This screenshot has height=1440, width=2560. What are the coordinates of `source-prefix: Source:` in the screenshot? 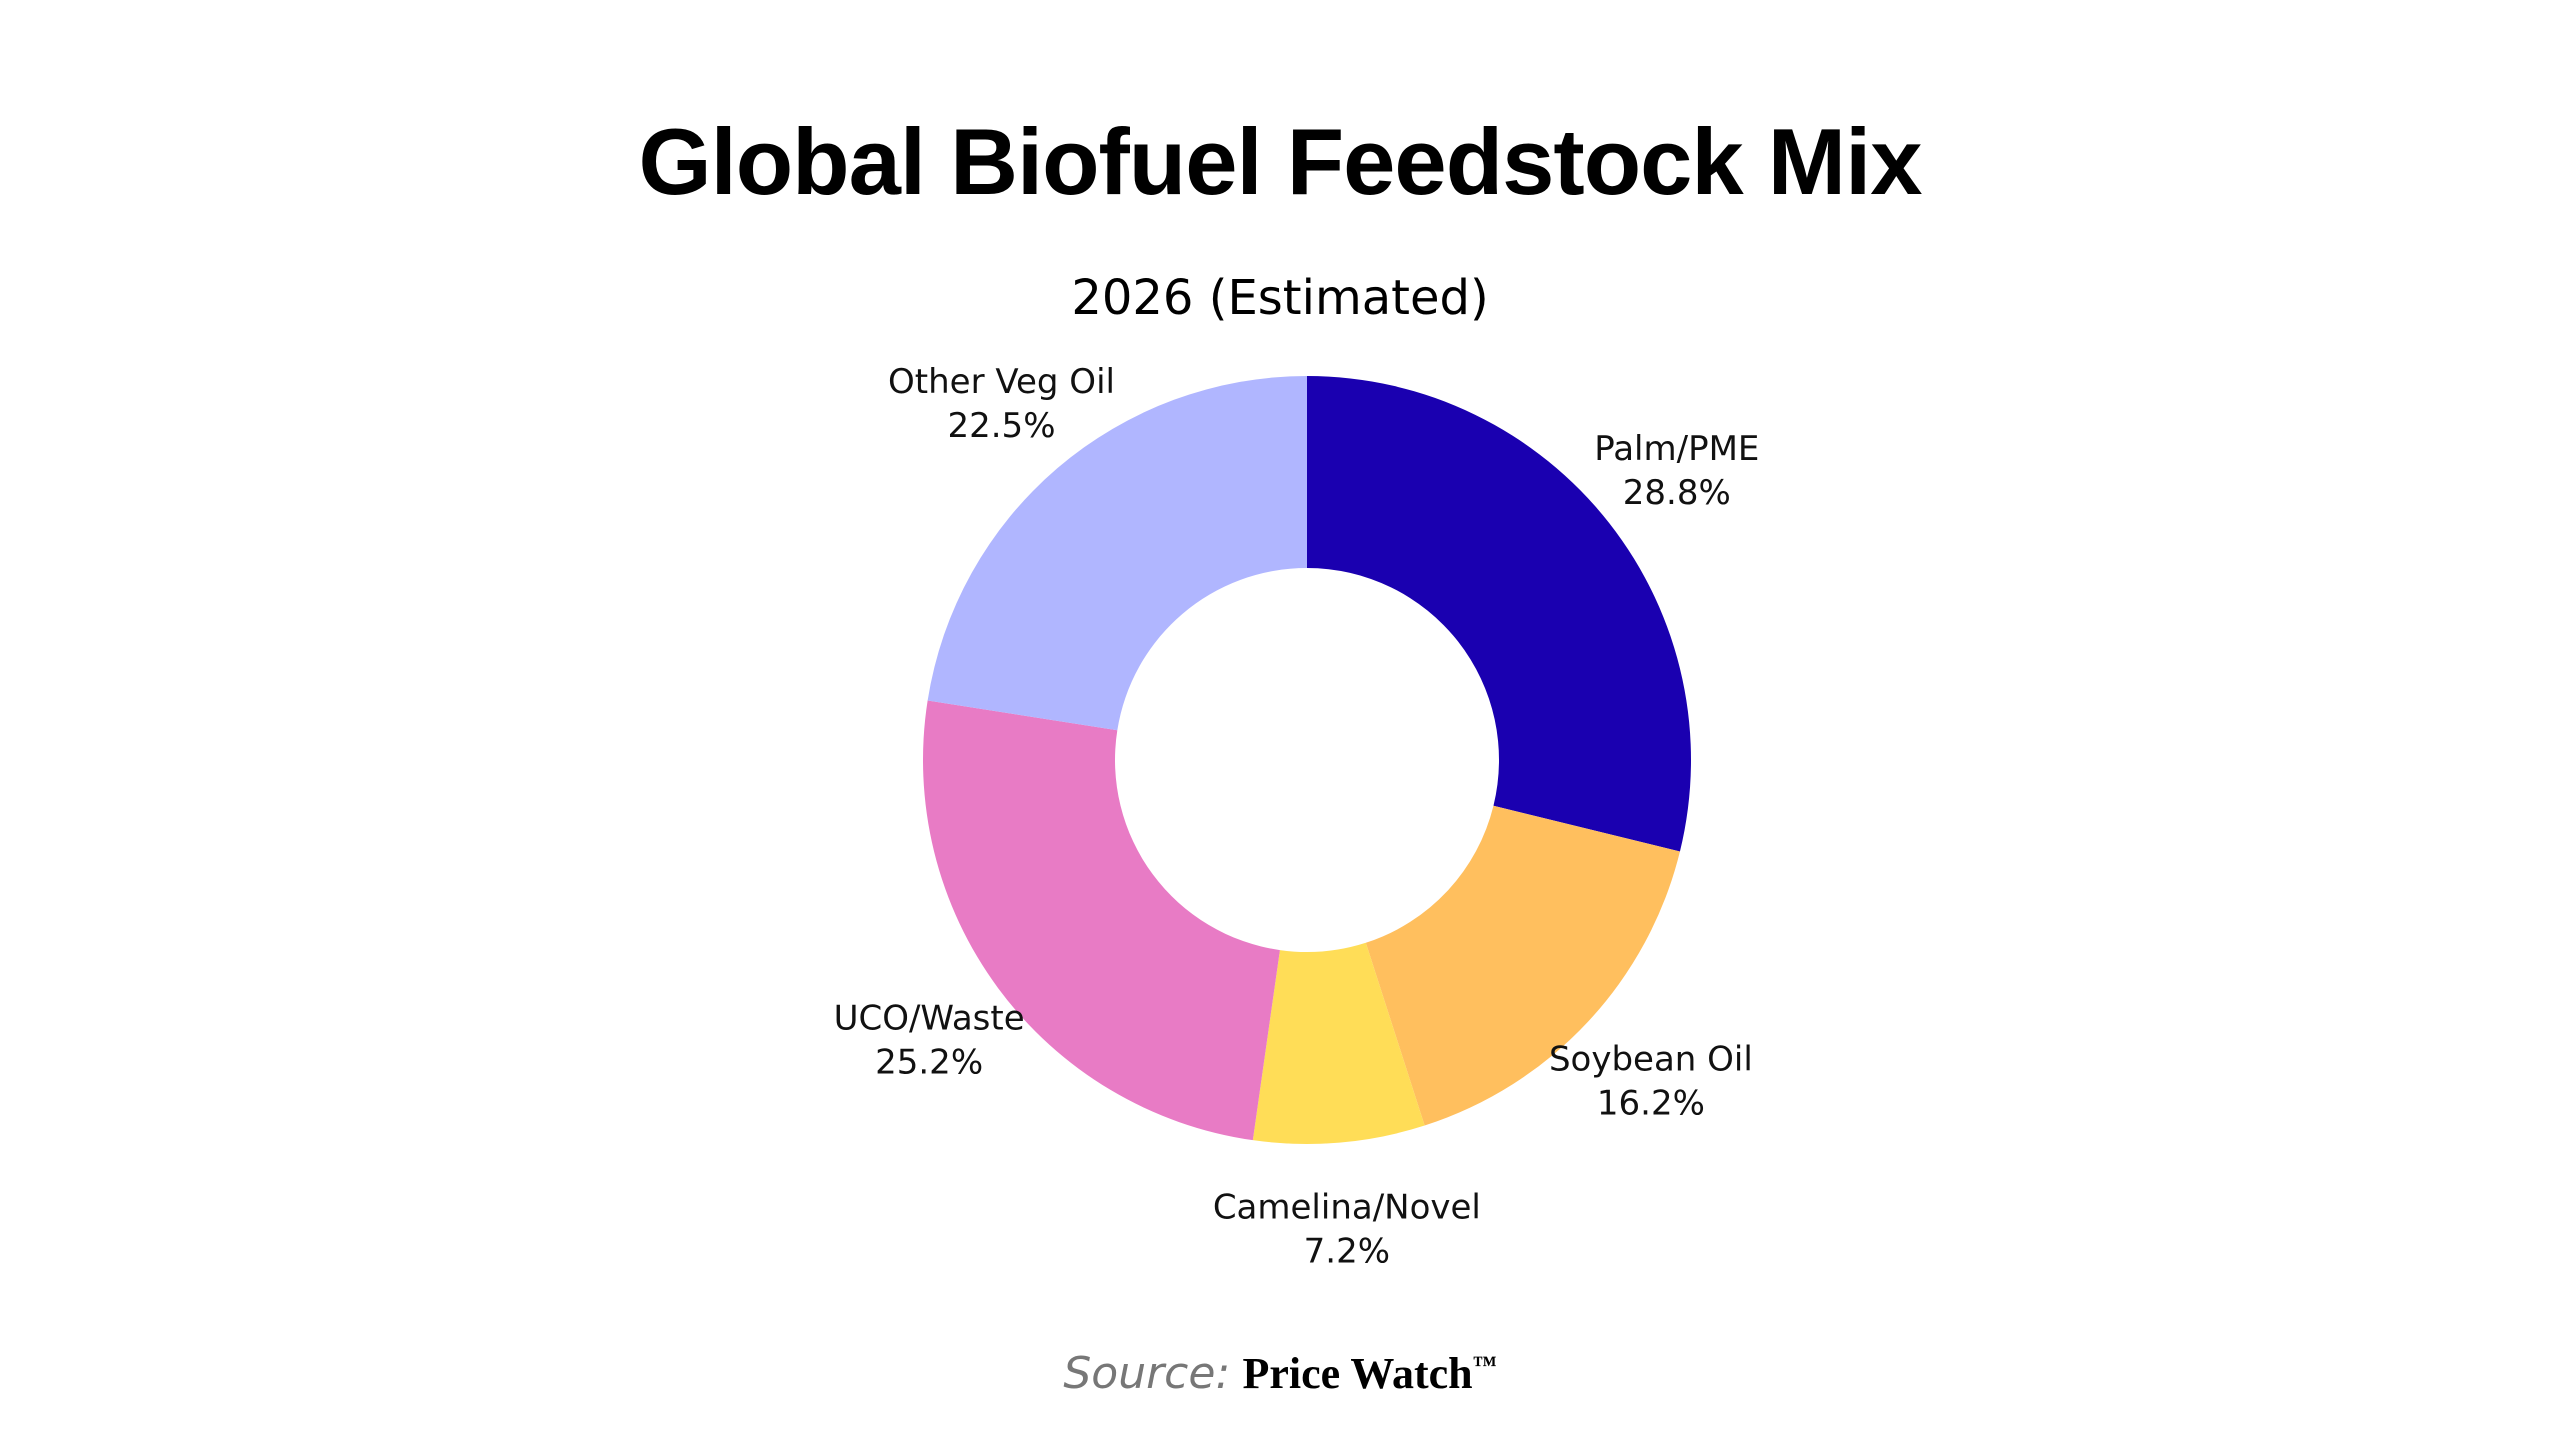 It's located at (1147, 1373).